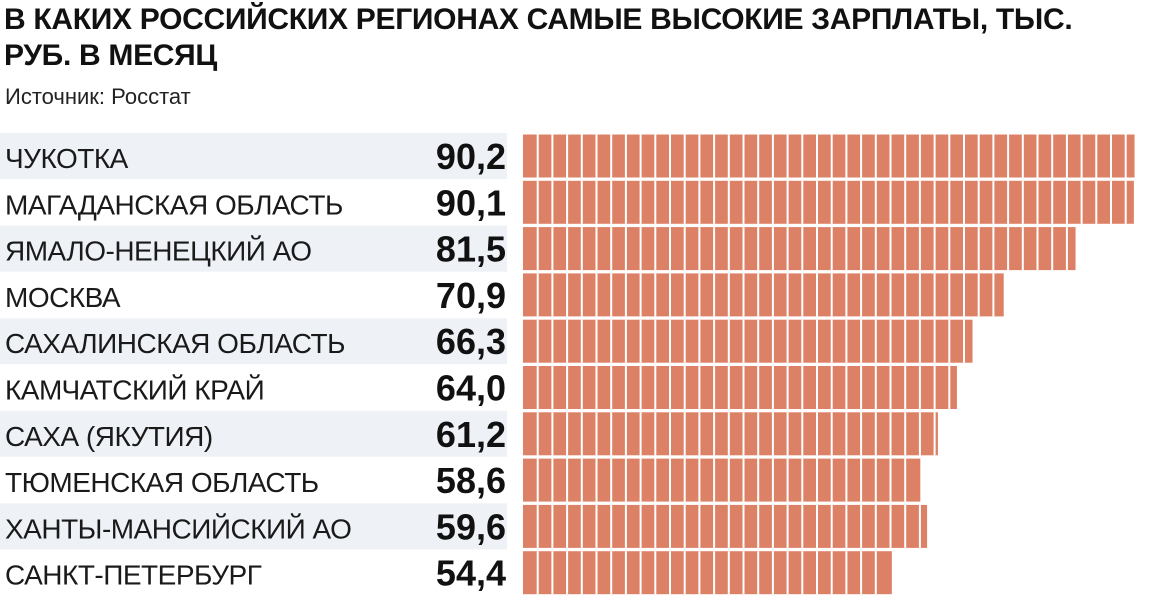  What do you see at coordinates (162, 482) in the screenshot?
I see `category-label: ТЮМЕНСКАЯ ОБЛАСТЬ` at bounding box center [162, 482].